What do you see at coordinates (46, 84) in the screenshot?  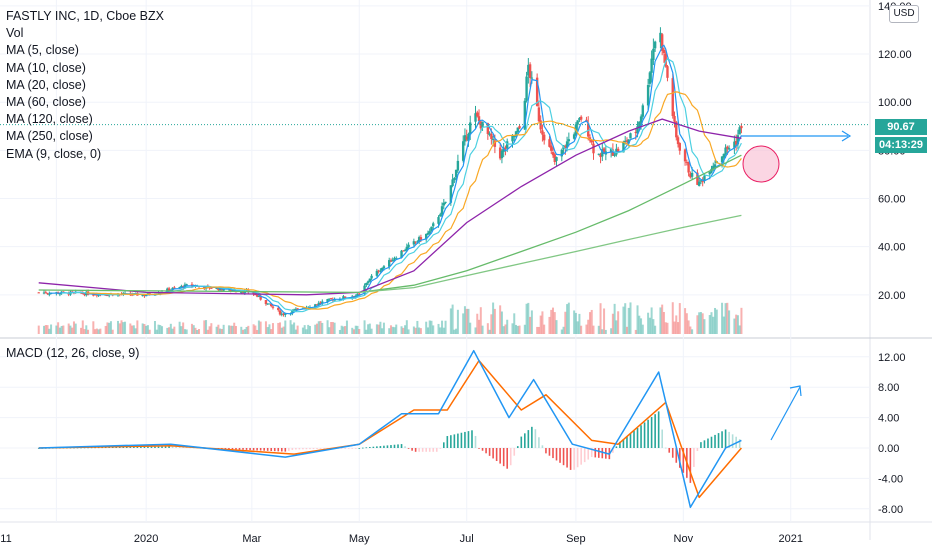 I see `indicator-ma20: MA (20, close)` at bounding box center [46, 84].